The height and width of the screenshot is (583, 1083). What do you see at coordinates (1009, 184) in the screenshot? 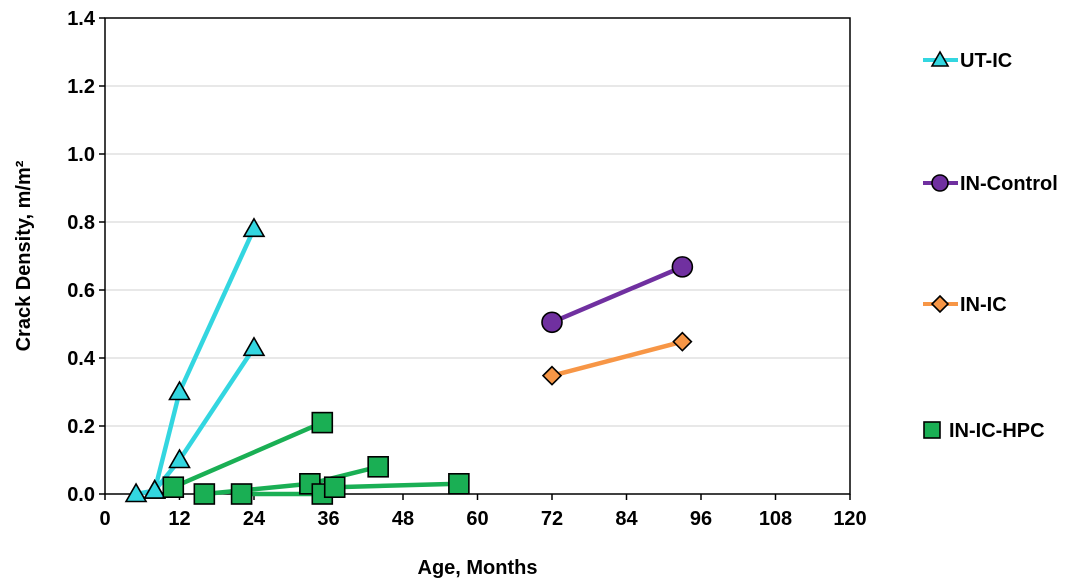
I see `legend-label: IN-Control` at bounding box center [1009, 184].